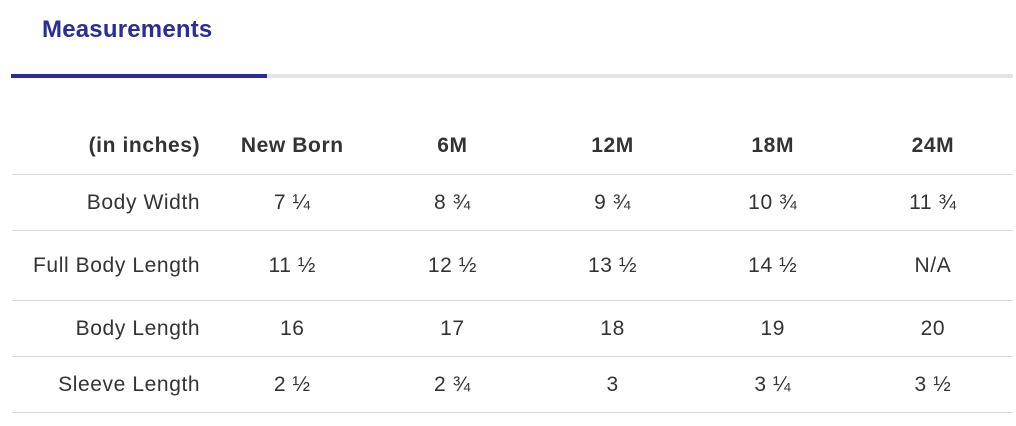  I want to click on tab-track-divider, so click(640, 76).